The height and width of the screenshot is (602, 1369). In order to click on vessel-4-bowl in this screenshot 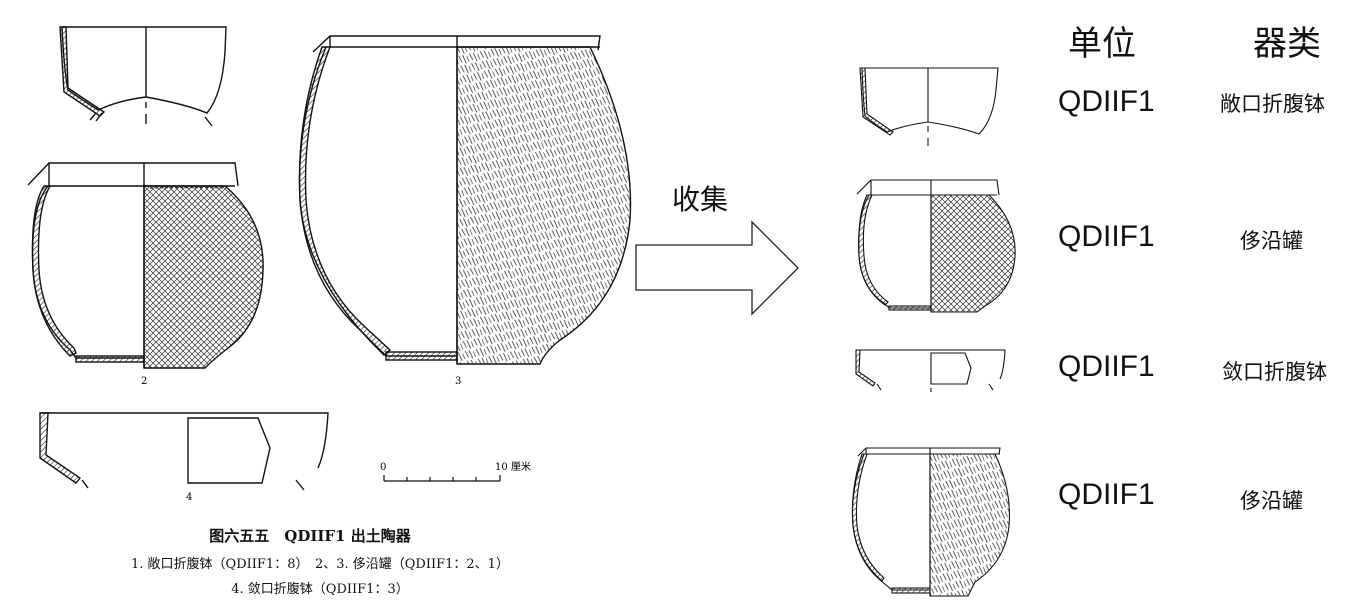, I will do `click(184, 451)`.